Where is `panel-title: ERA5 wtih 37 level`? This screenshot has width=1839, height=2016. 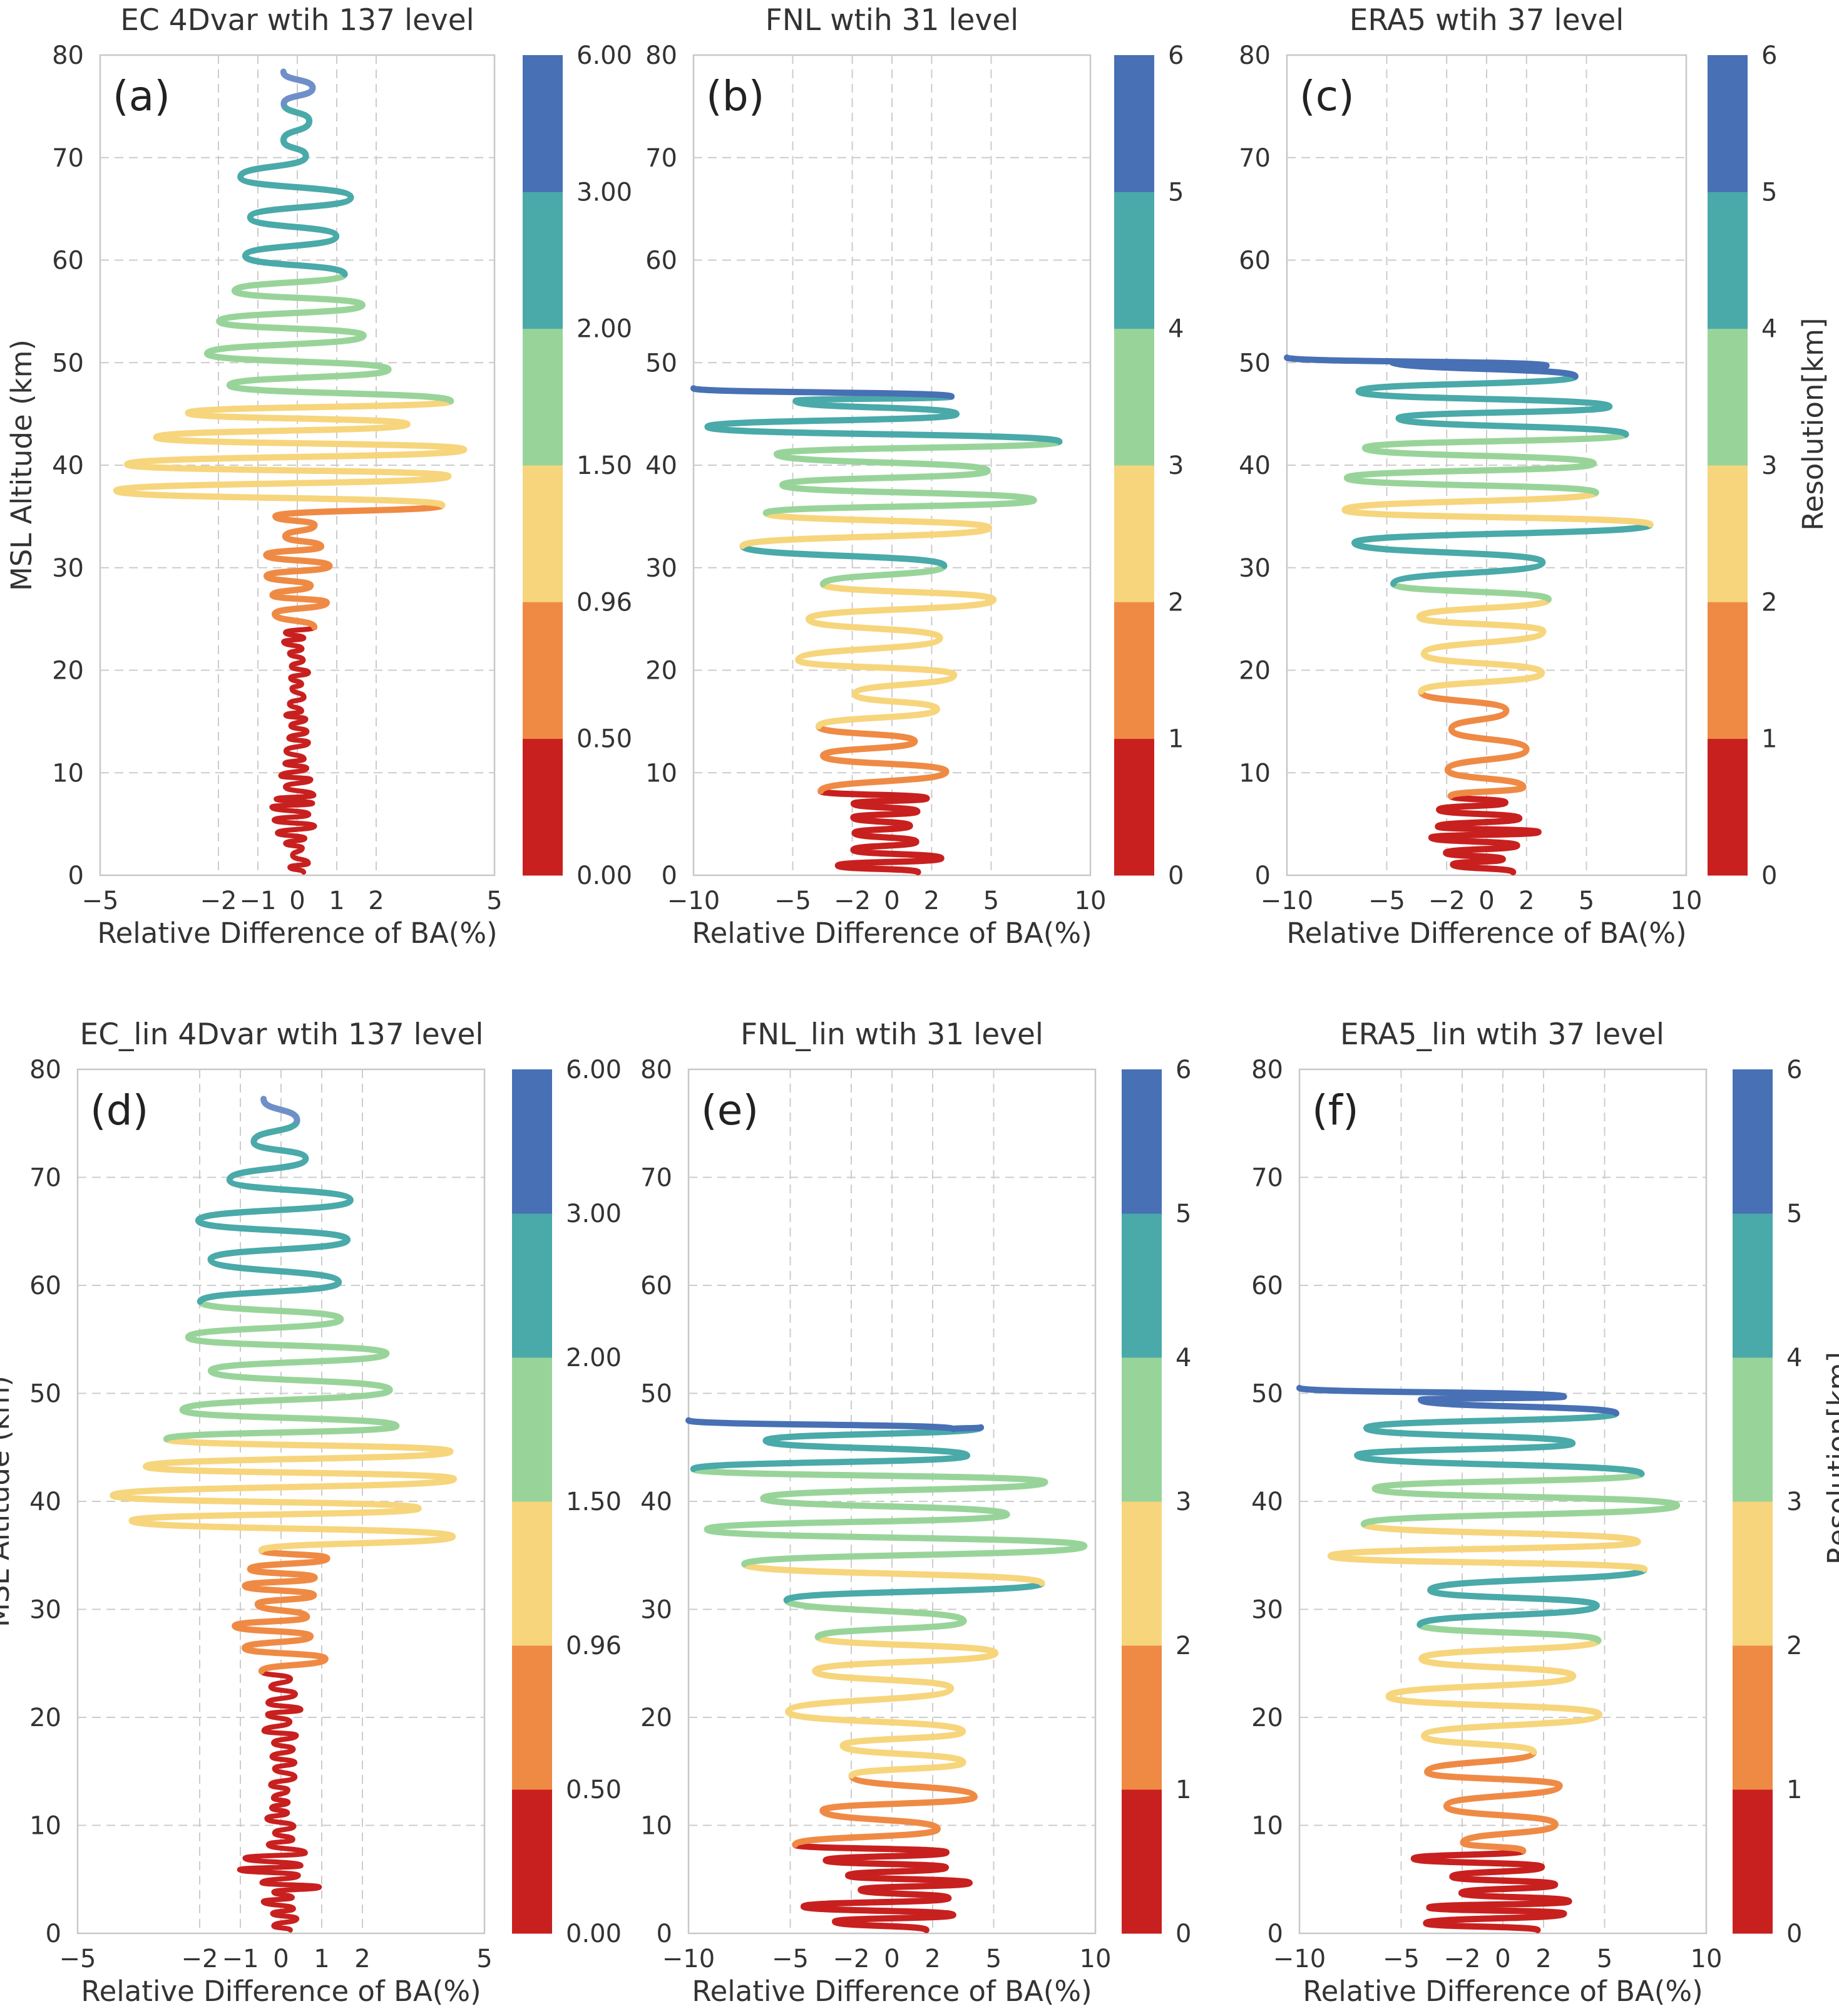 panel-title: ERA5 wtih 37 level is located at coordinates (1487, 21).